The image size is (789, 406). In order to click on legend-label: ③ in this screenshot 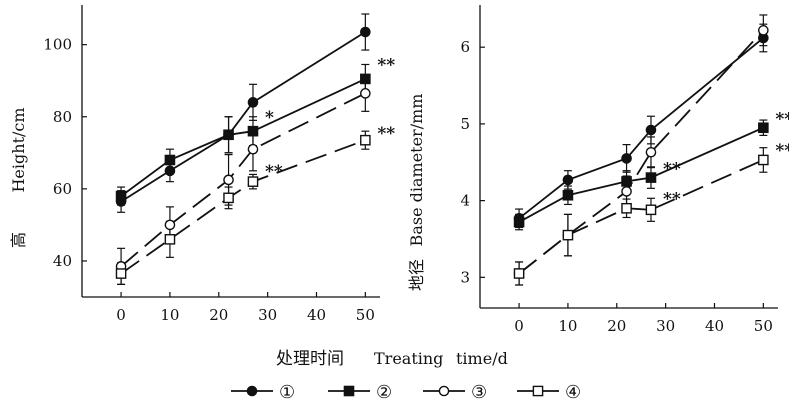, I will do `click(479, 392)`.